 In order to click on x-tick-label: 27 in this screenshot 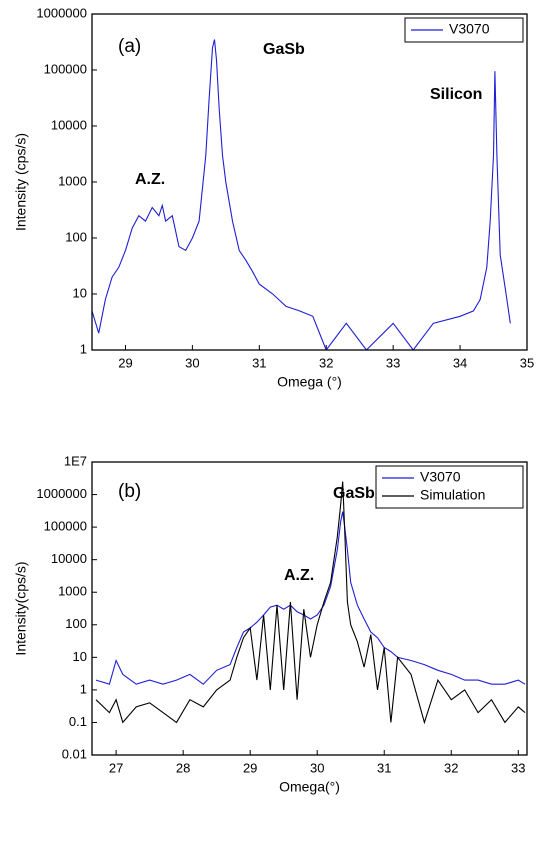, I will do `click(116, 767)`.